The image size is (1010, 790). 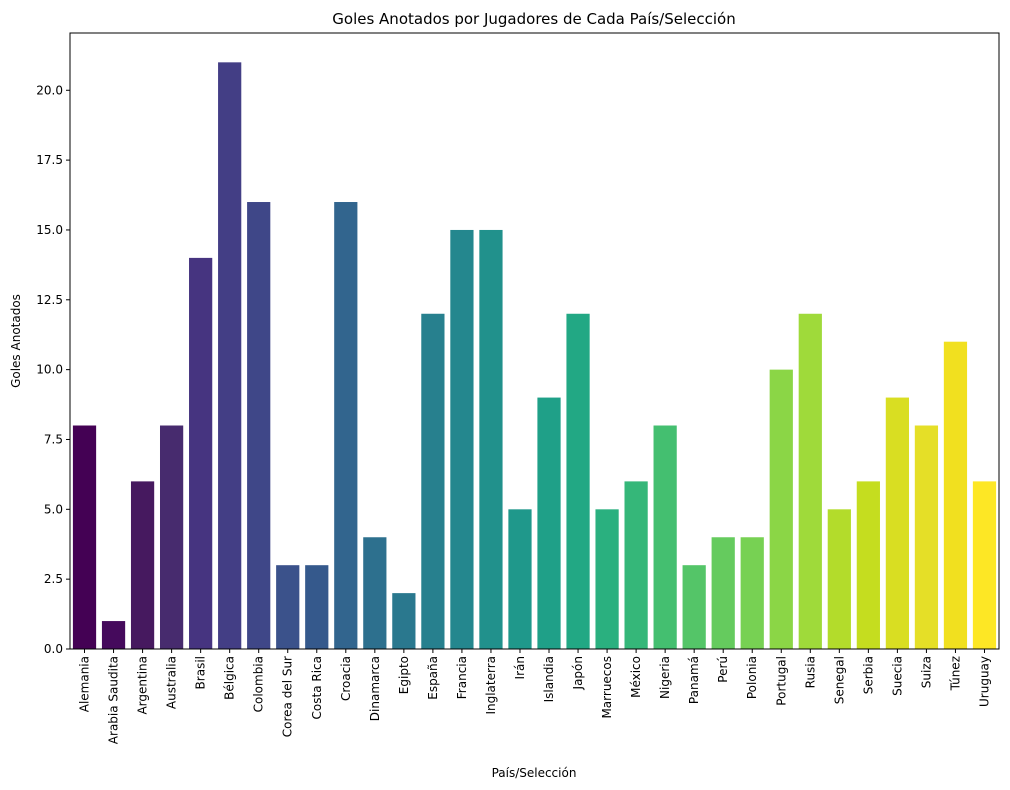 What do you see at coordinates (955, 673) in the screenshot?
I see `x-tick-label: Túnez` at bounding box center [955, 673].